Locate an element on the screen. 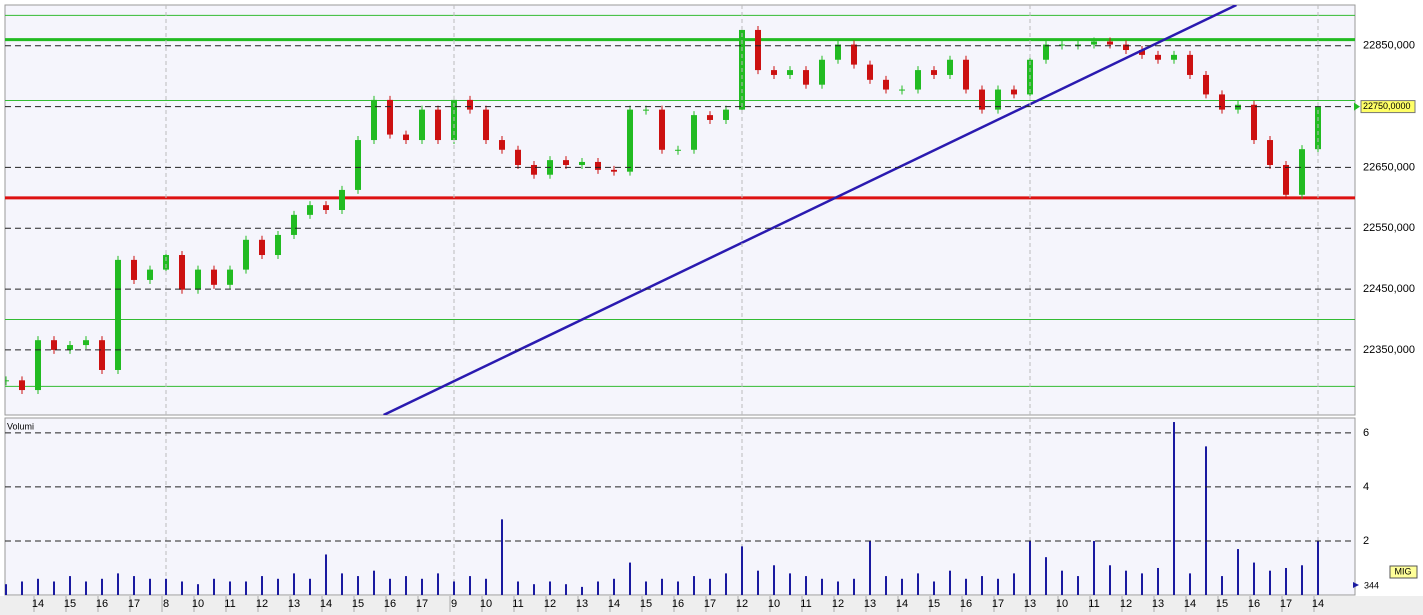  last-price-box is located at coordinates (1388, 107).